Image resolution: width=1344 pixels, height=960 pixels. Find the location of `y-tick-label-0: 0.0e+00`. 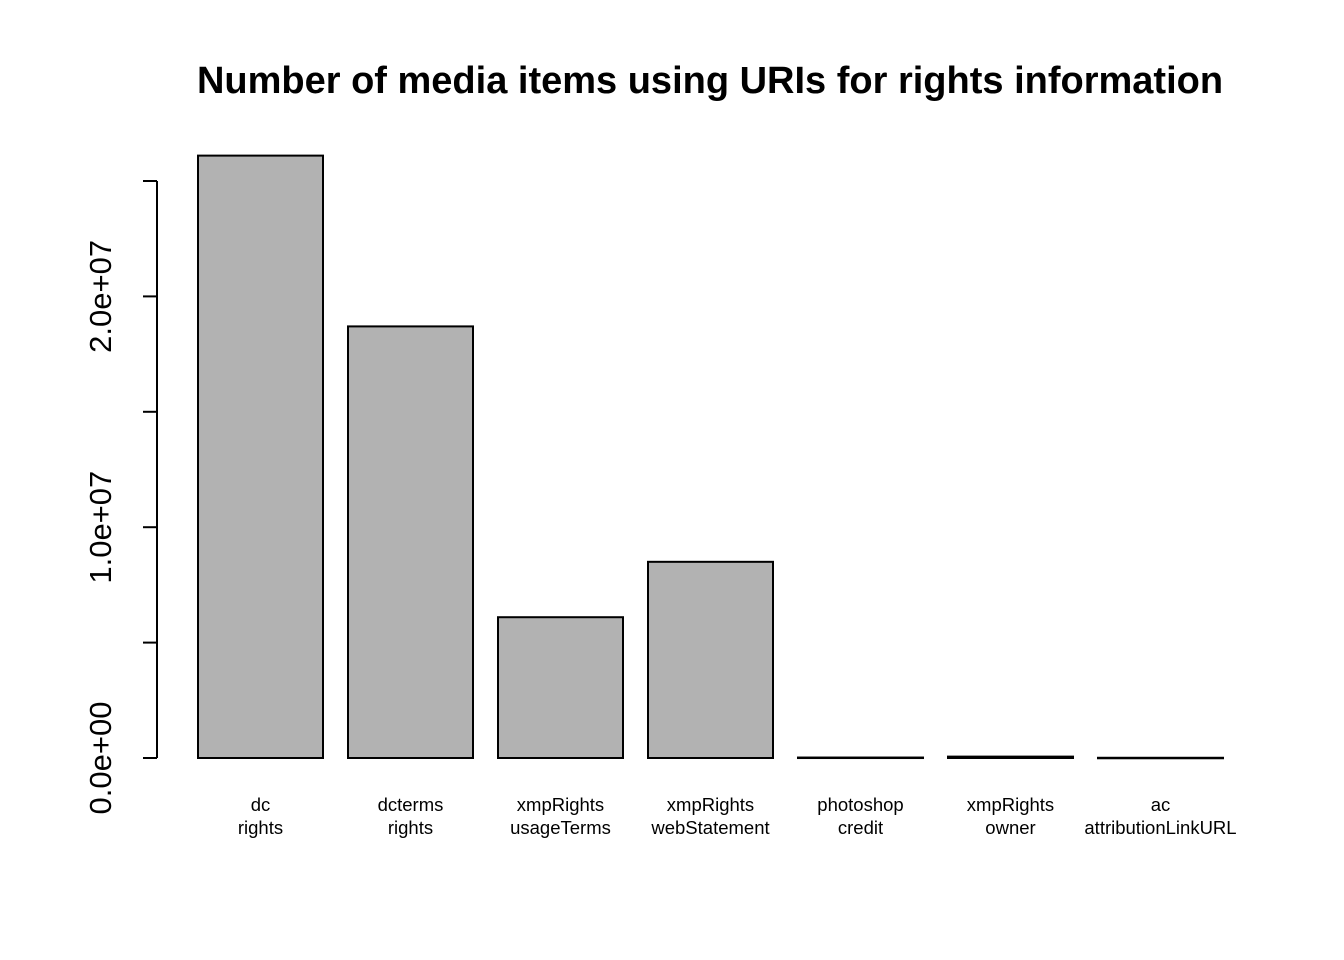

y-tick-label-0: 0.0e+00 is located at coordinates (100, 758).